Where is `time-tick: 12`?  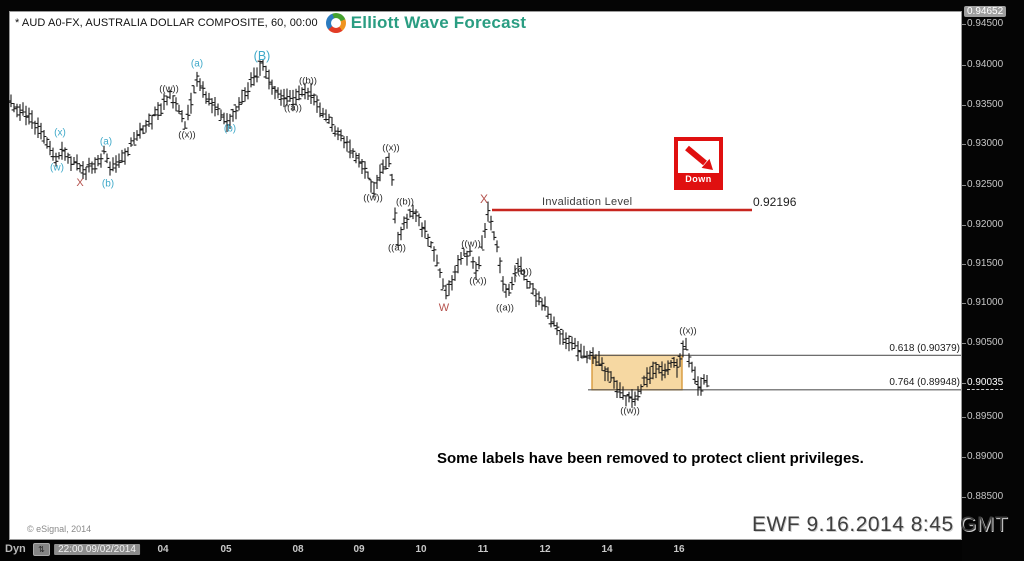
time-tick: 12 is located at coordinates (545, 549).